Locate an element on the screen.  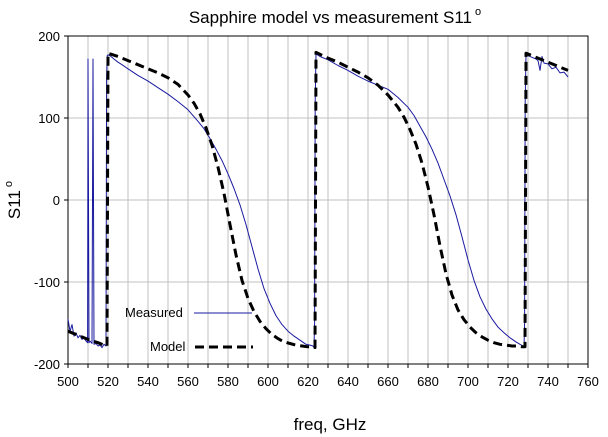
x-tick-label: 620 is located at coordinates (308, 381).